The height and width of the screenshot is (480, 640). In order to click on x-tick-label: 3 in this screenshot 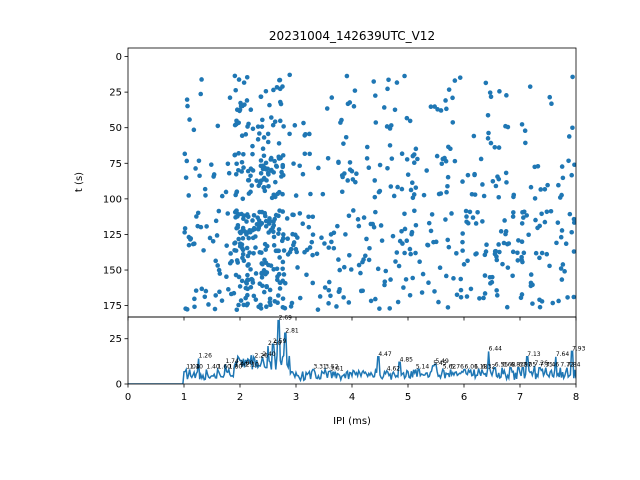, I will do `click(296, 397)`.